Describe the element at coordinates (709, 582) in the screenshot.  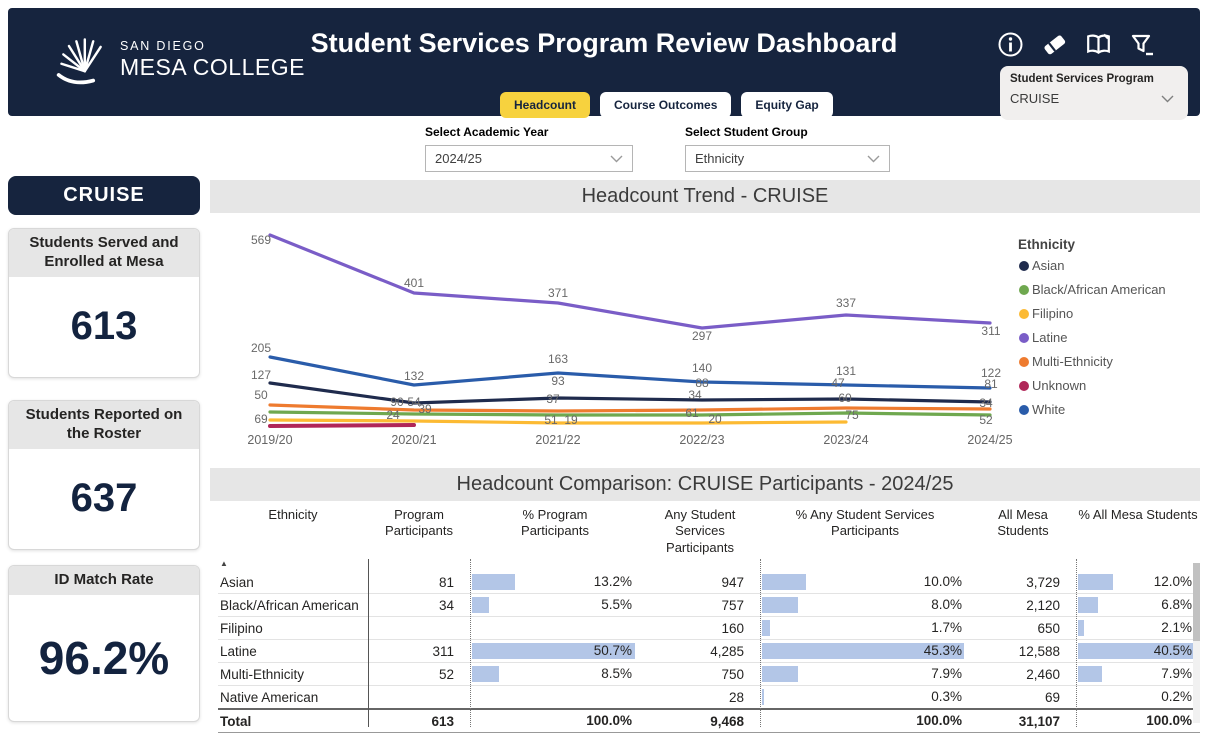
I see `table-row: Asian 81 13.2% 947 10.0% 3,729 12.0%` at that location.